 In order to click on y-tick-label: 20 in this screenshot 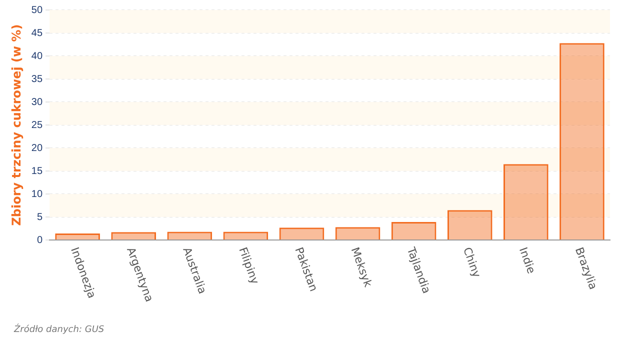, I will do `click(37, 148)`.